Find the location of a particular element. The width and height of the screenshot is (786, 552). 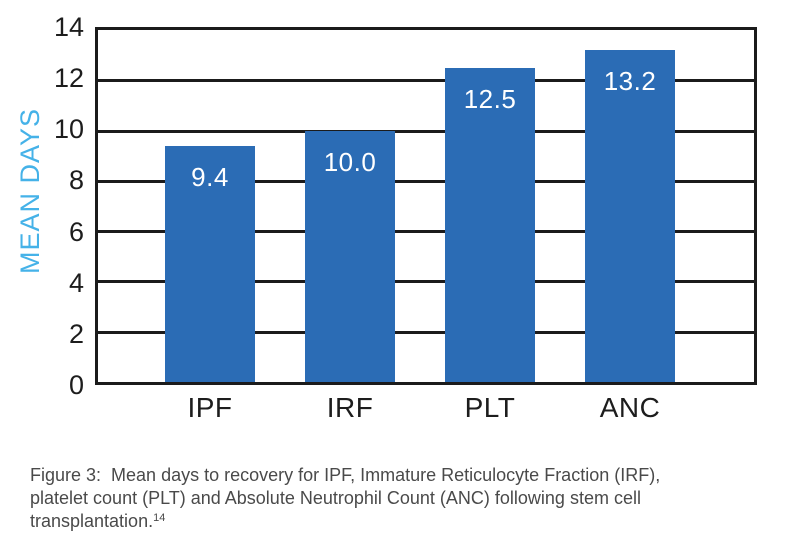

bar-value-label: 9.4 is located at coordinates (210, 176).